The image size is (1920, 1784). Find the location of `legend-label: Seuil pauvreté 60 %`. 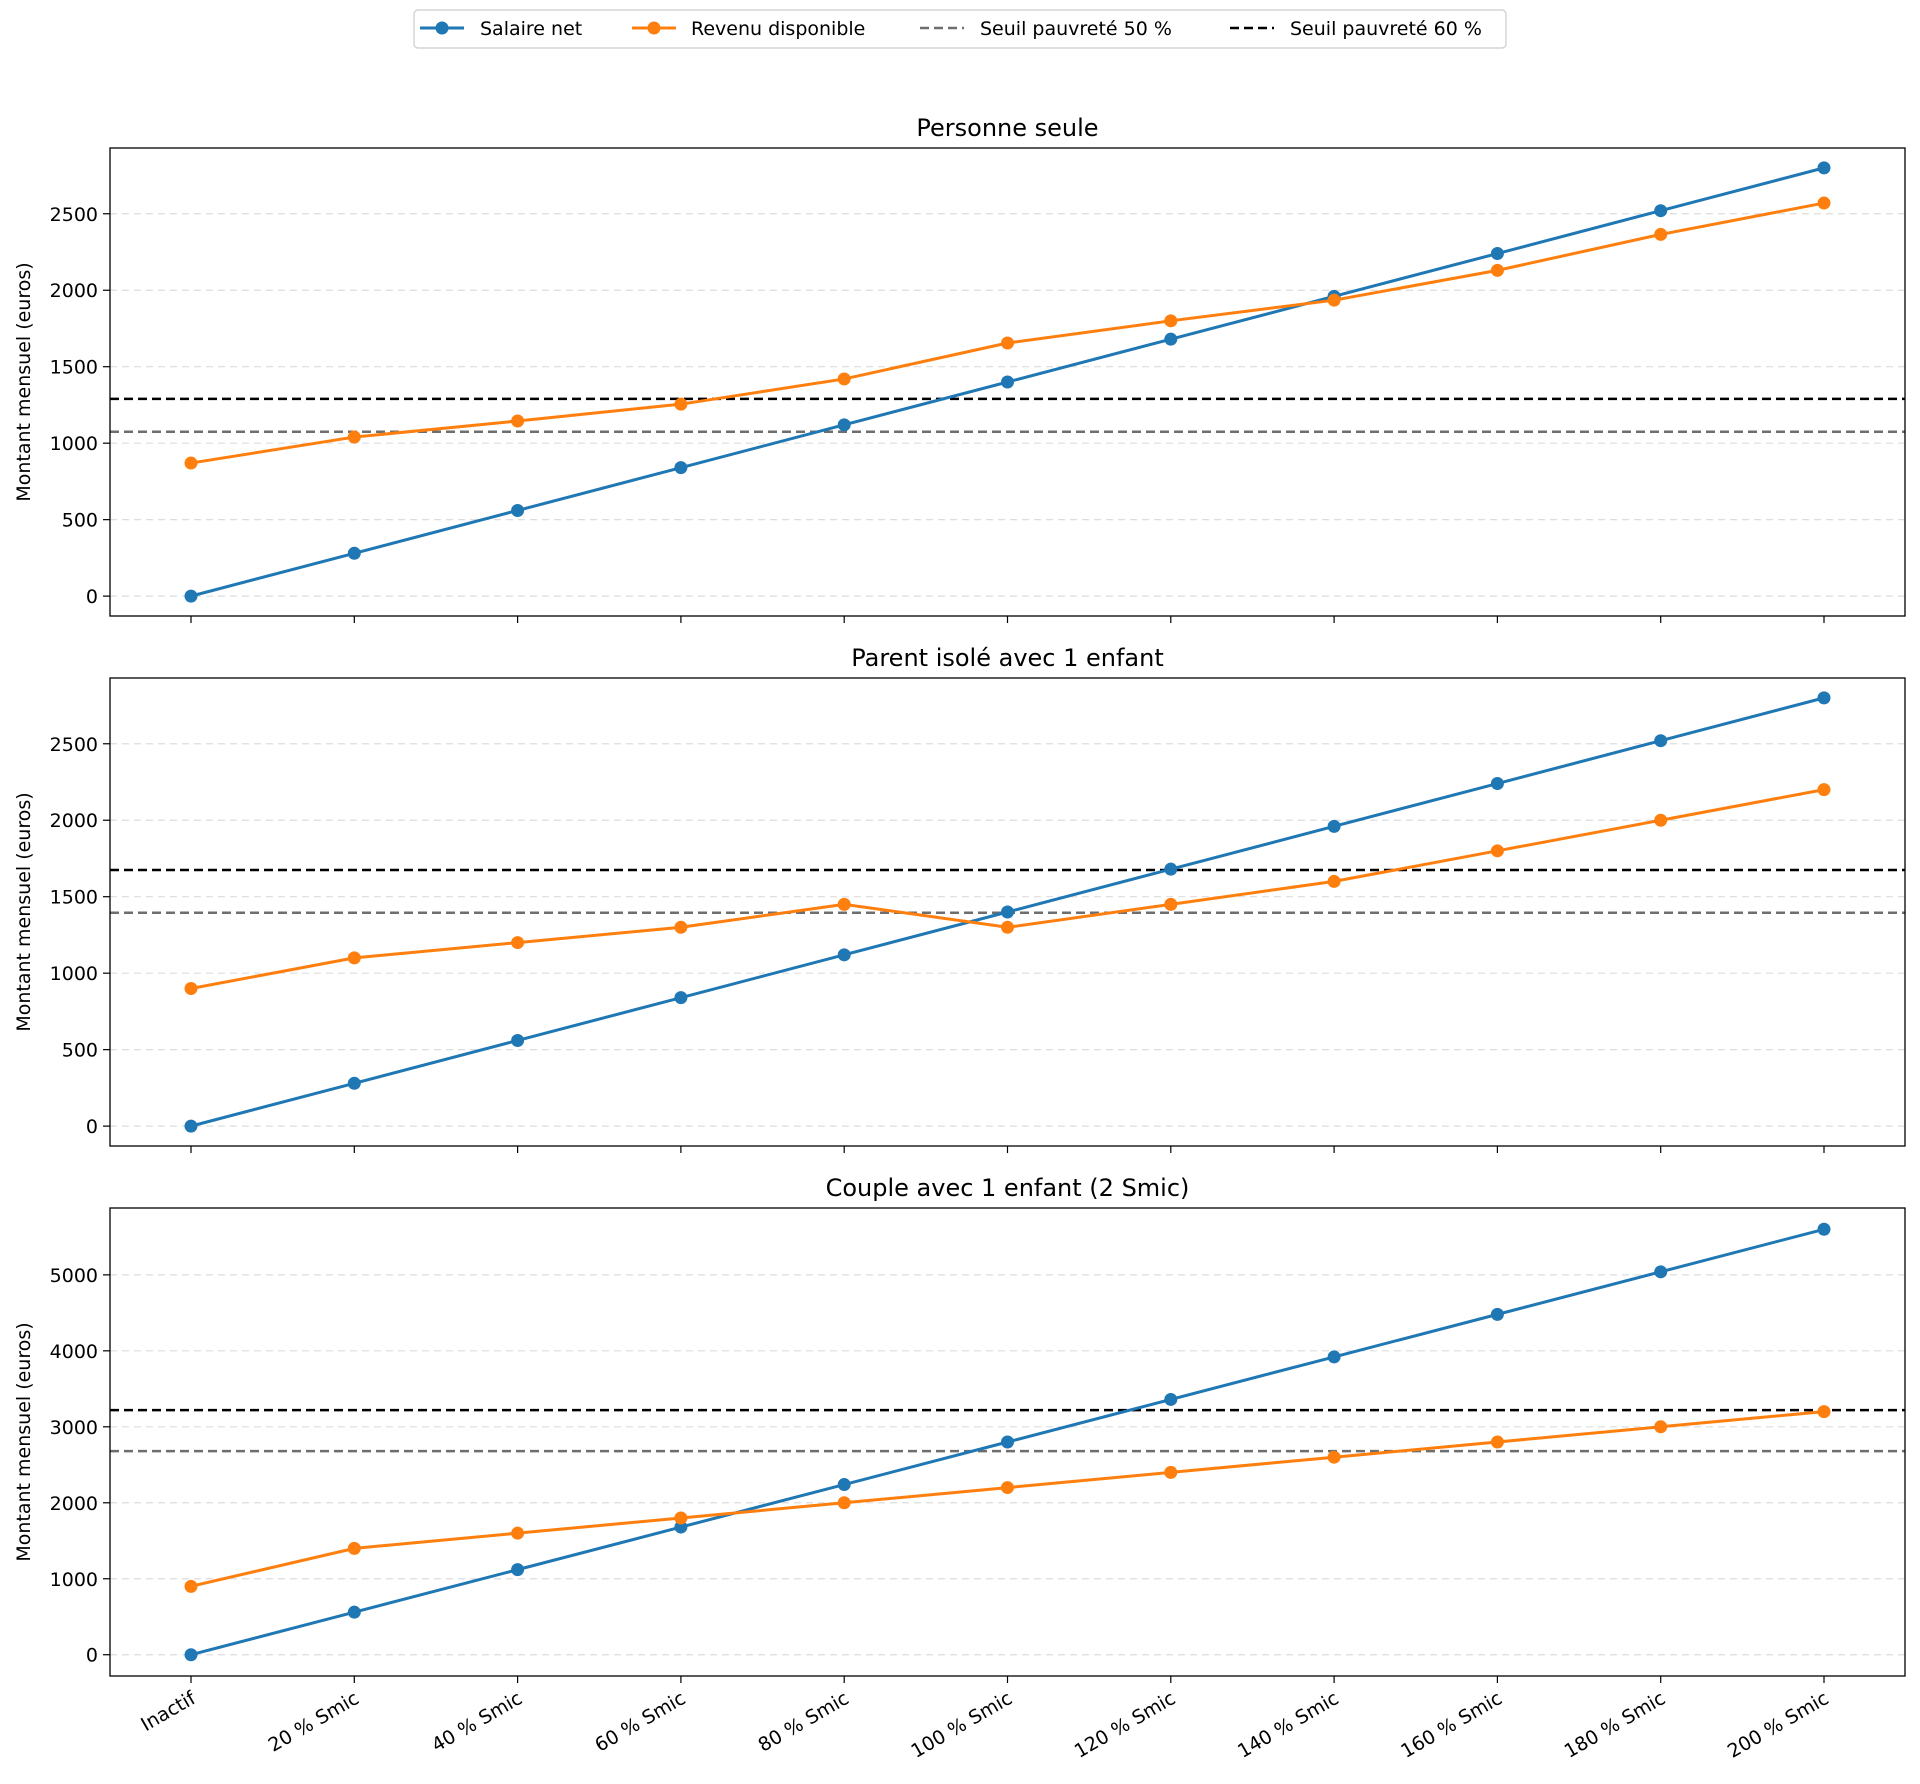

legend-label: Seuil pauvreté 60 % is located at coordinates (1386, 29).